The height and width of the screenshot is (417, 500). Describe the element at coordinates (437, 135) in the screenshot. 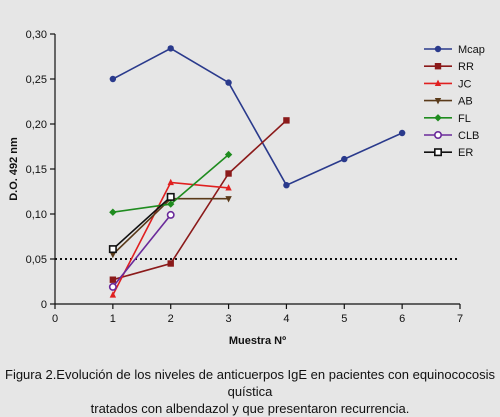

I see `legend-marker-clb` at that location.